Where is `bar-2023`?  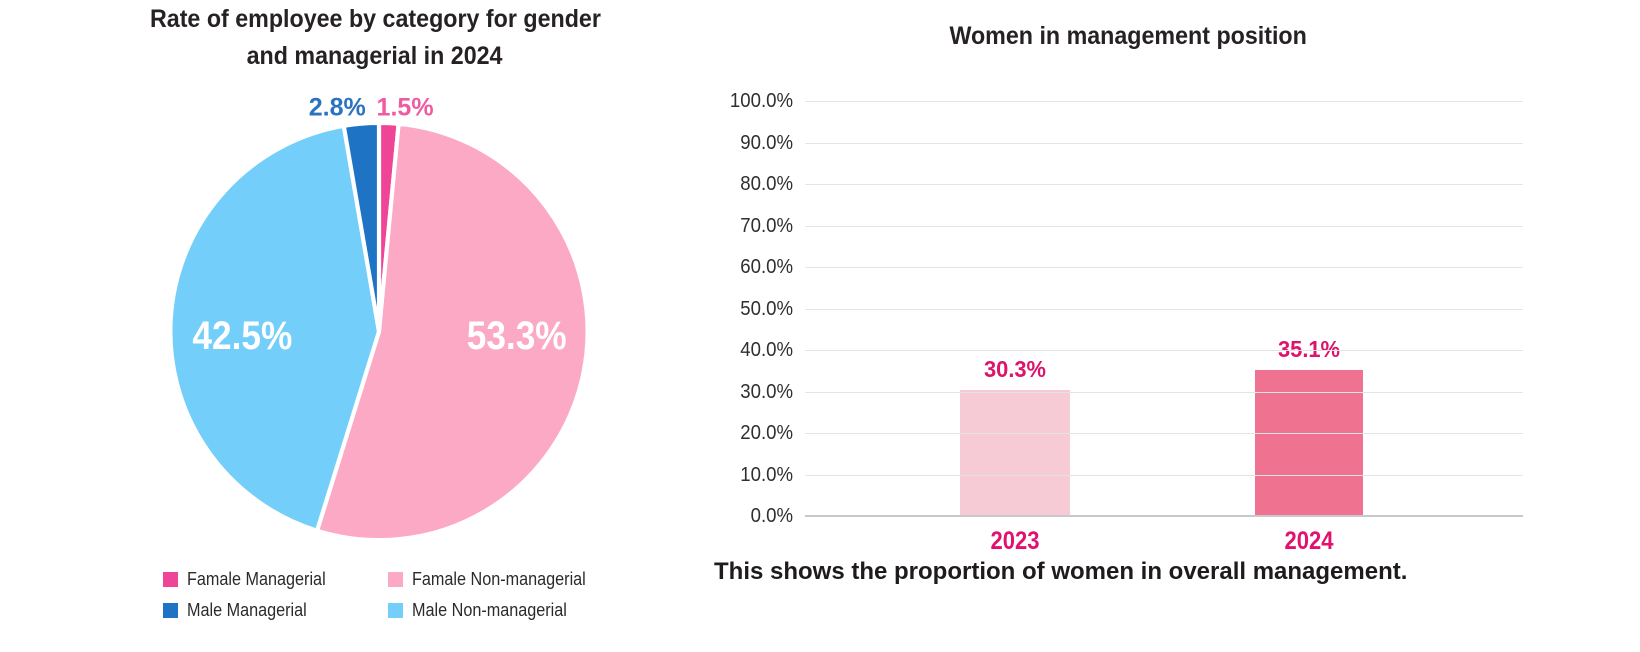 bar-2023 is located at coordinates (1015, 453).